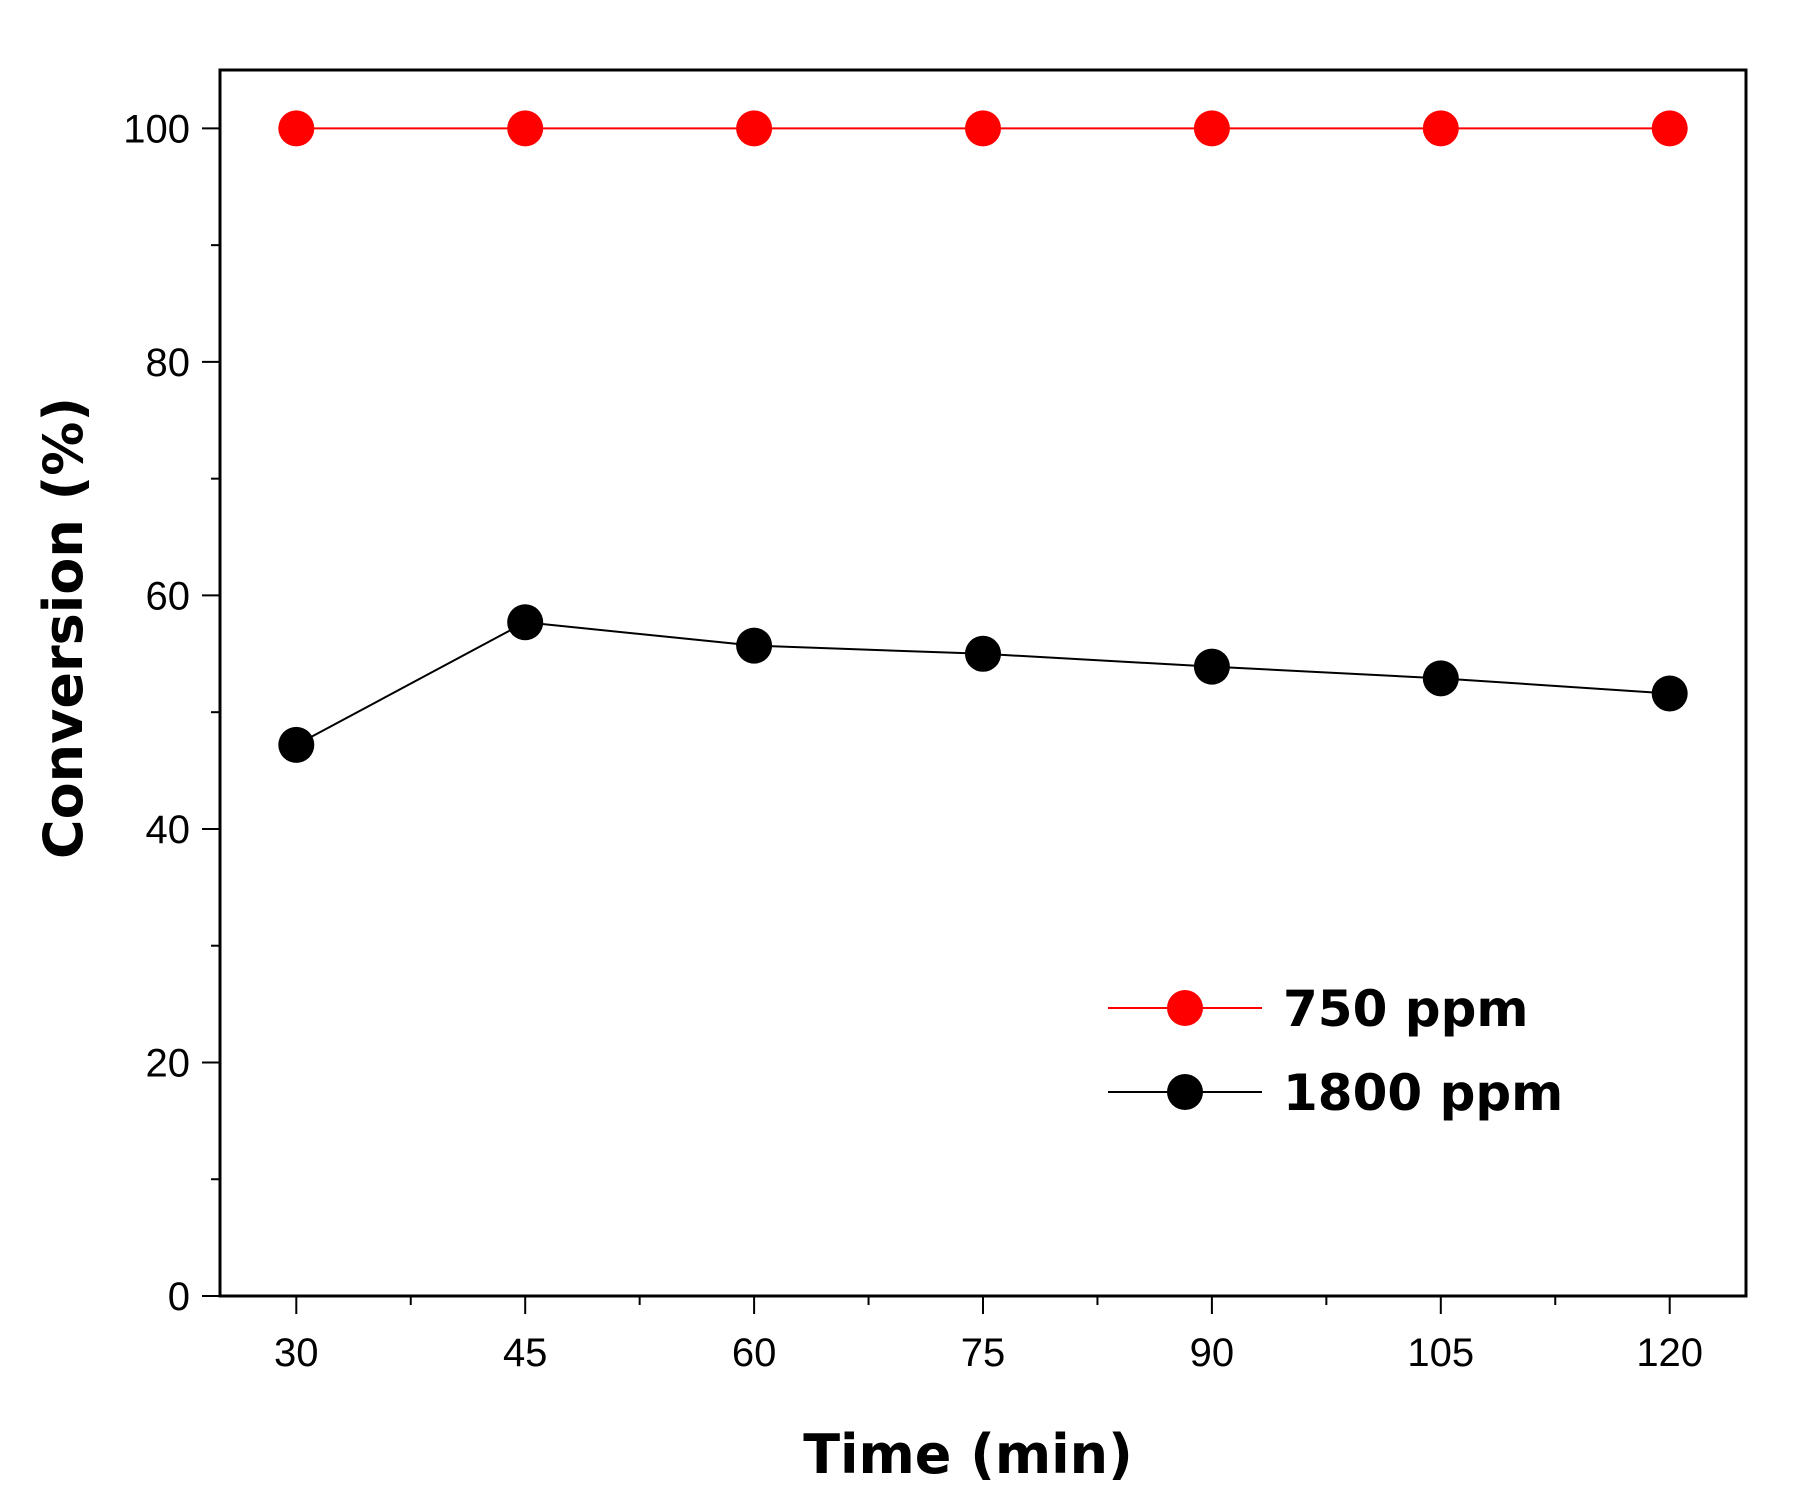 This screenshot has width=1794, height=1506. Describe the element at coordinates (168, 1063) in the screenshot. I see `y-tick-label: 20` at that location.